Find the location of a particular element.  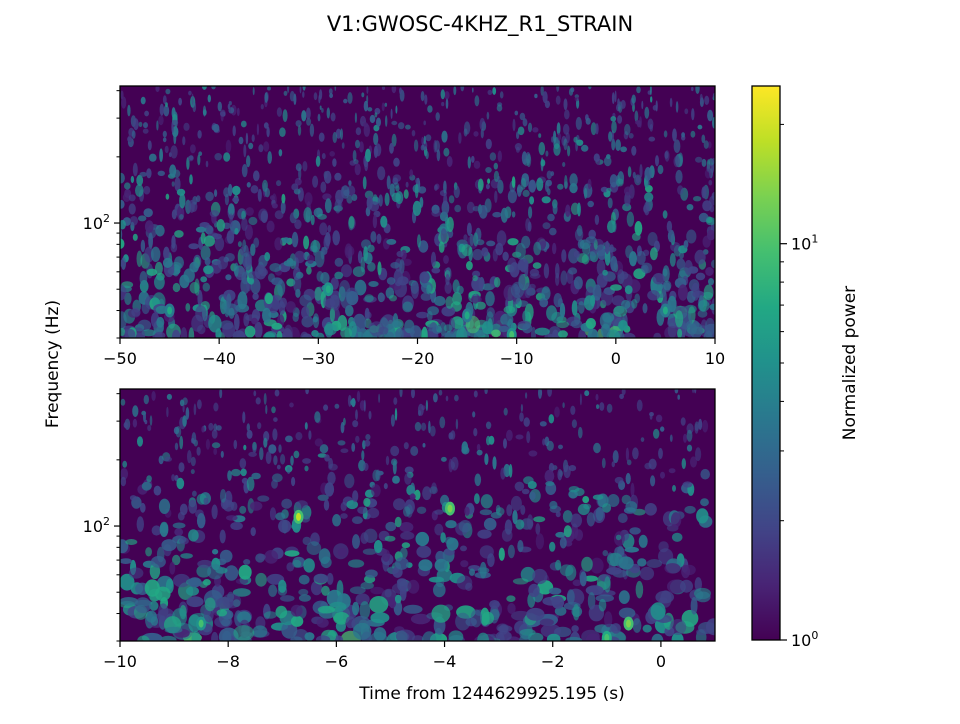

bright-spot is located at coordinates (298, 516).